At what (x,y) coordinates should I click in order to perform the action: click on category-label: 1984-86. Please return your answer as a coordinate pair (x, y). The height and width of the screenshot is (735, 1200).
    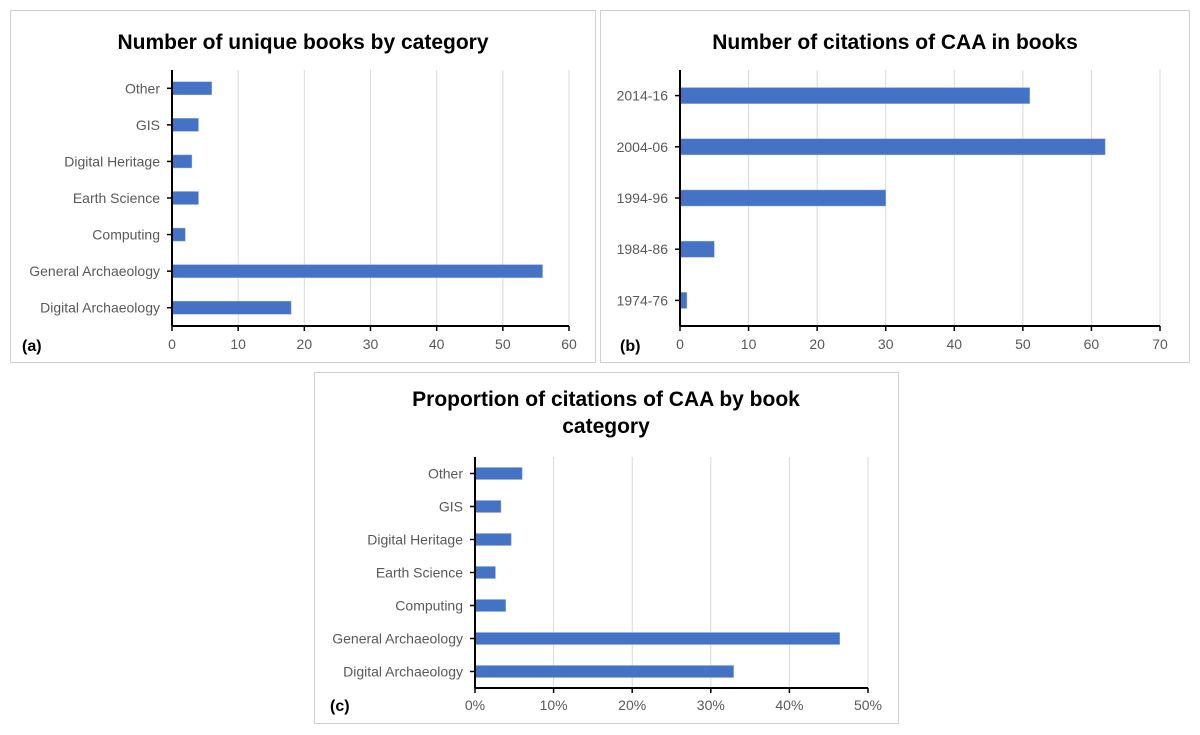
    Looking at the image, I should click on (643, 249).